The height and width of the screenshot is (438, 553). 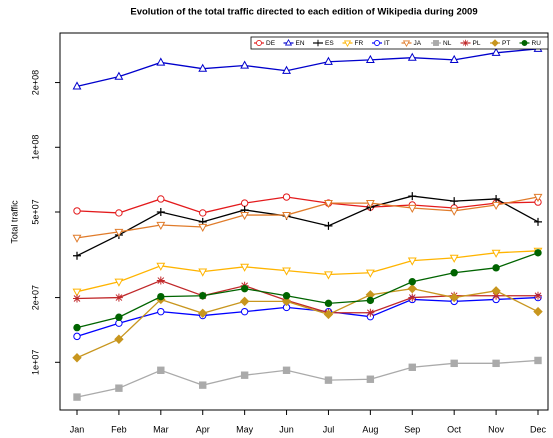 I want to click on x-tick-label: Mar, so click(x=161, y=429).